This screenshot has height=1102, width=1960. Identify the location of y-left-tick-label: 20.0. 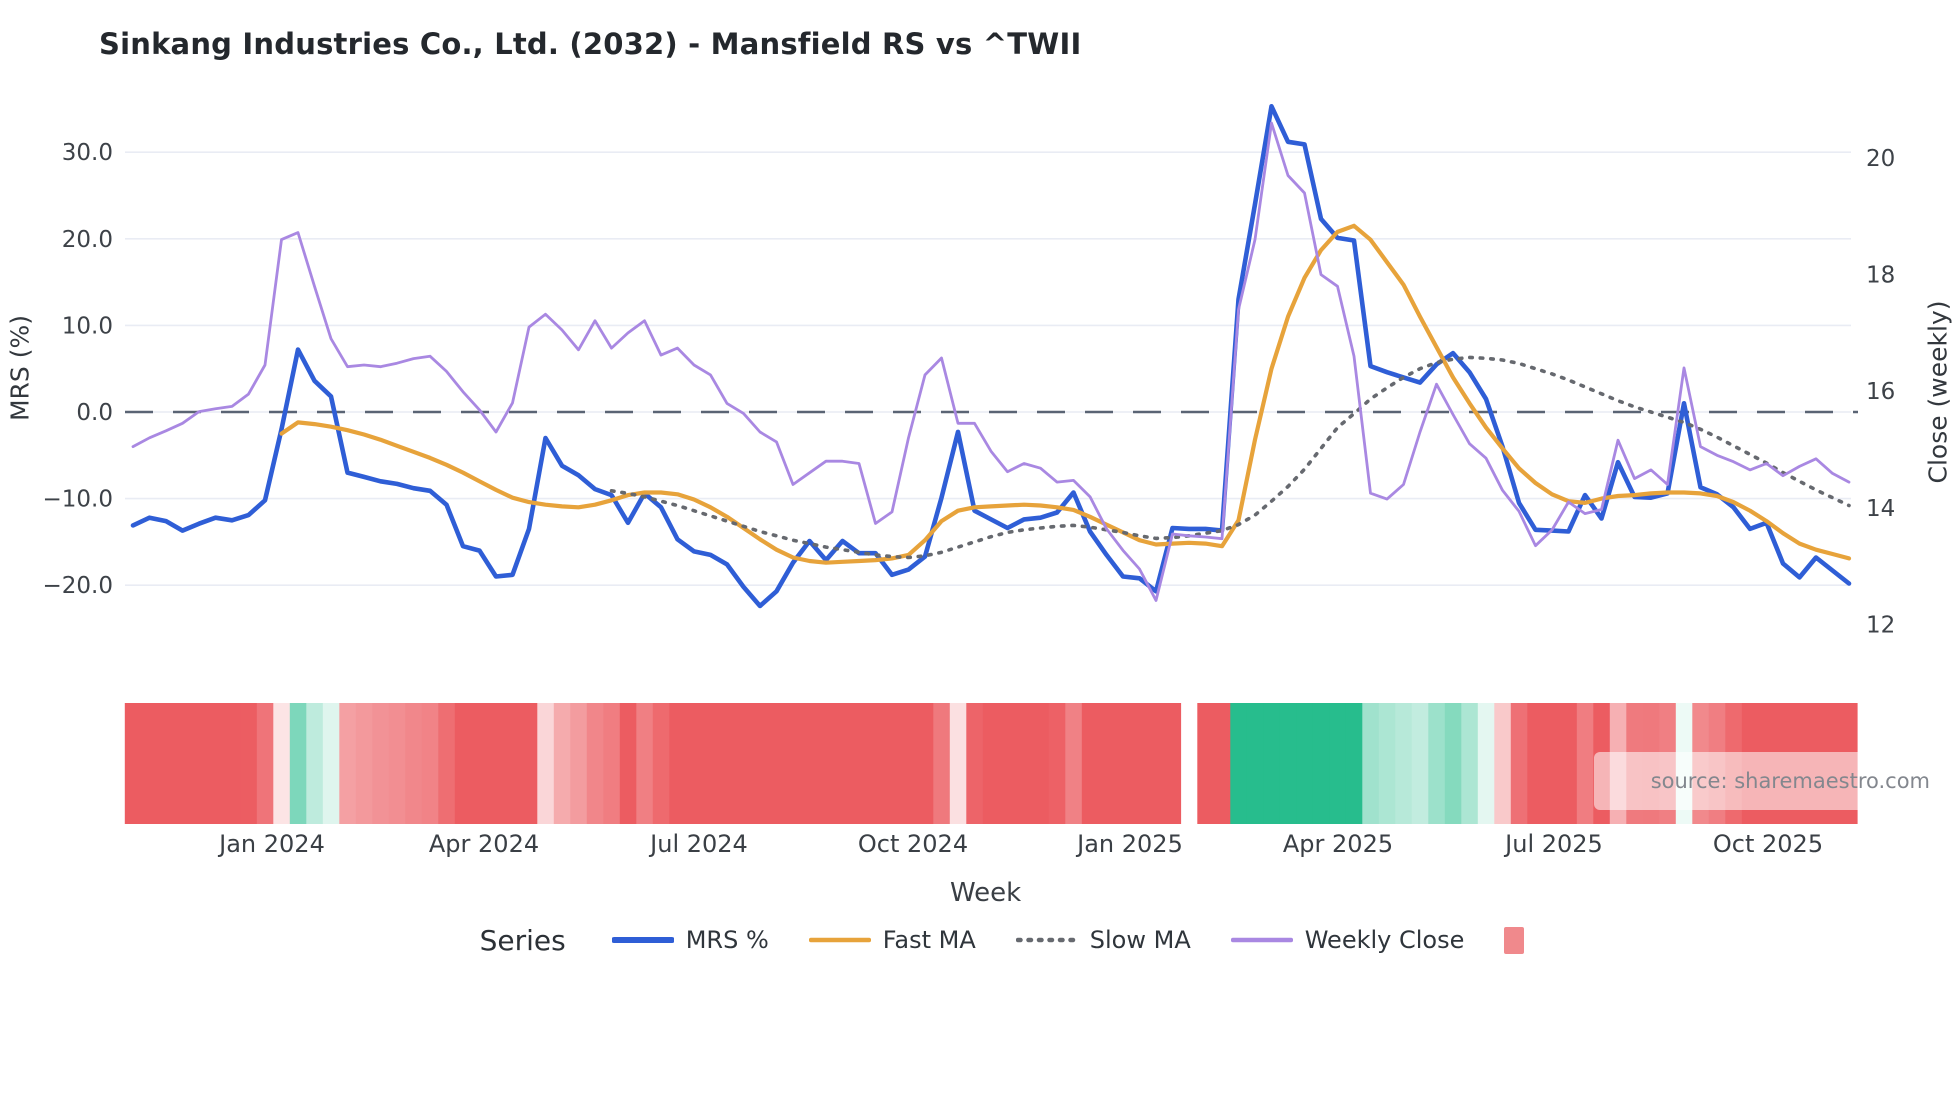
(87, 240).